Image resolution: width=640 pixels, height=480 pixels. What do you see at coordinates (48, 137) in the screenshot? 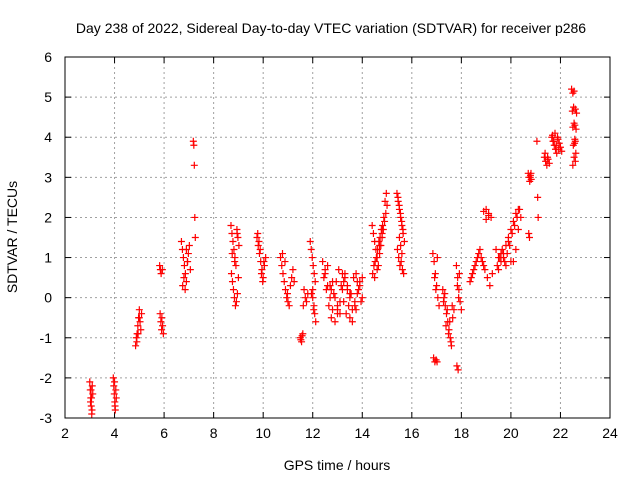
I see `y-tick-label: 4` at bounding box center [48, 137].